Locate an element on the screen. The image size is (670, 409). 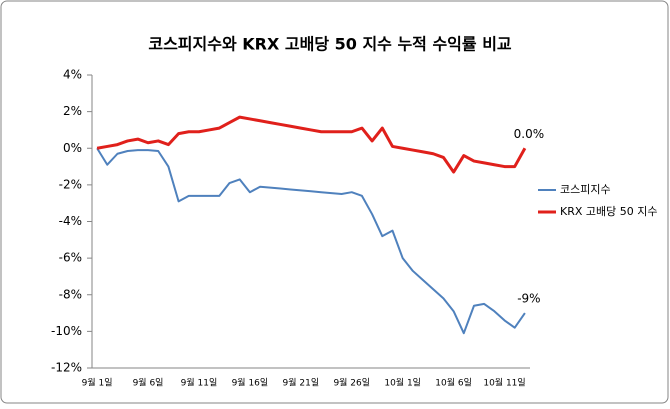
x-tick-label: 9월 11일 is located at coordinates (199, 383).